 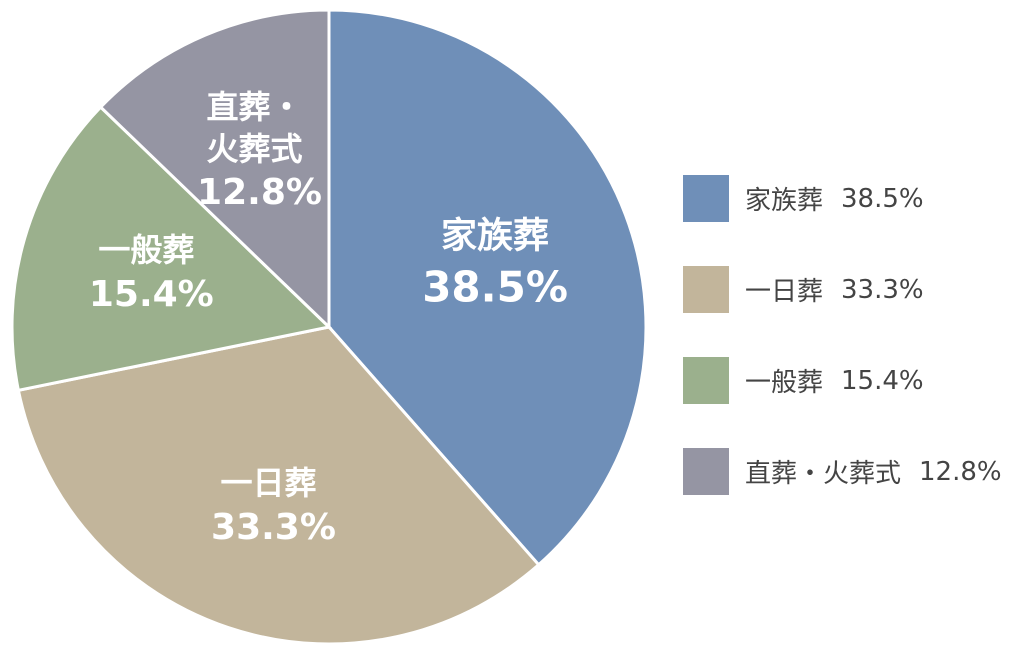 I want to click on slice-label: 直葬・火葬式 12.8%, so click(x=259, y=152).